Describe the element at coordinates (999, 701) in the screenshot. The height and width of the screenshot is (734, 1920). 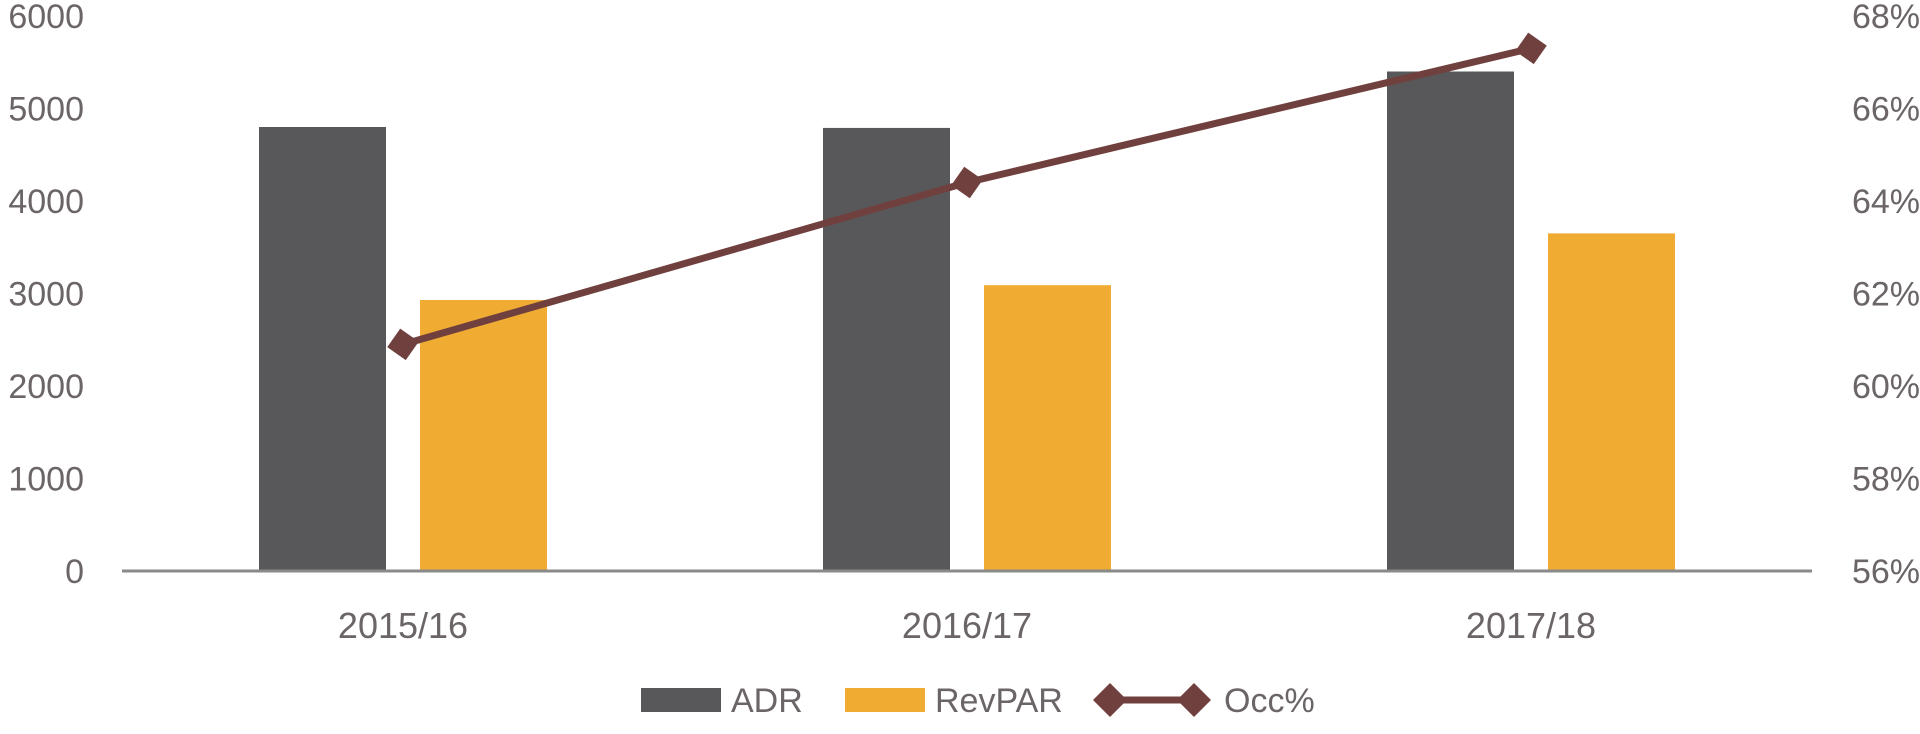
I see `legend-label-revpar: RevPAR` at that location.